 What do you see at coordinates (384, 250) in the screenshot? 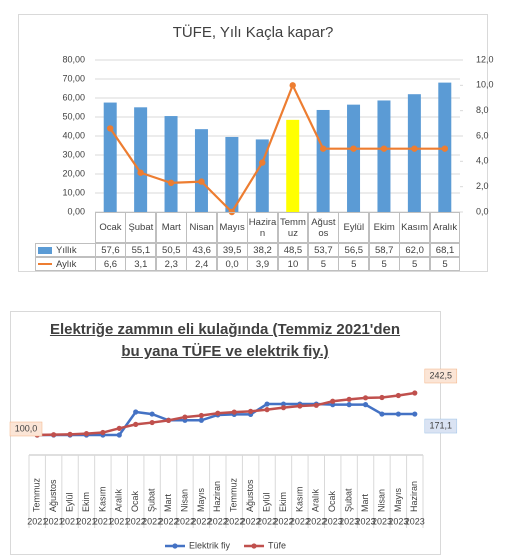
I see `value-label: 58,7` at bounding box center [384, 250].